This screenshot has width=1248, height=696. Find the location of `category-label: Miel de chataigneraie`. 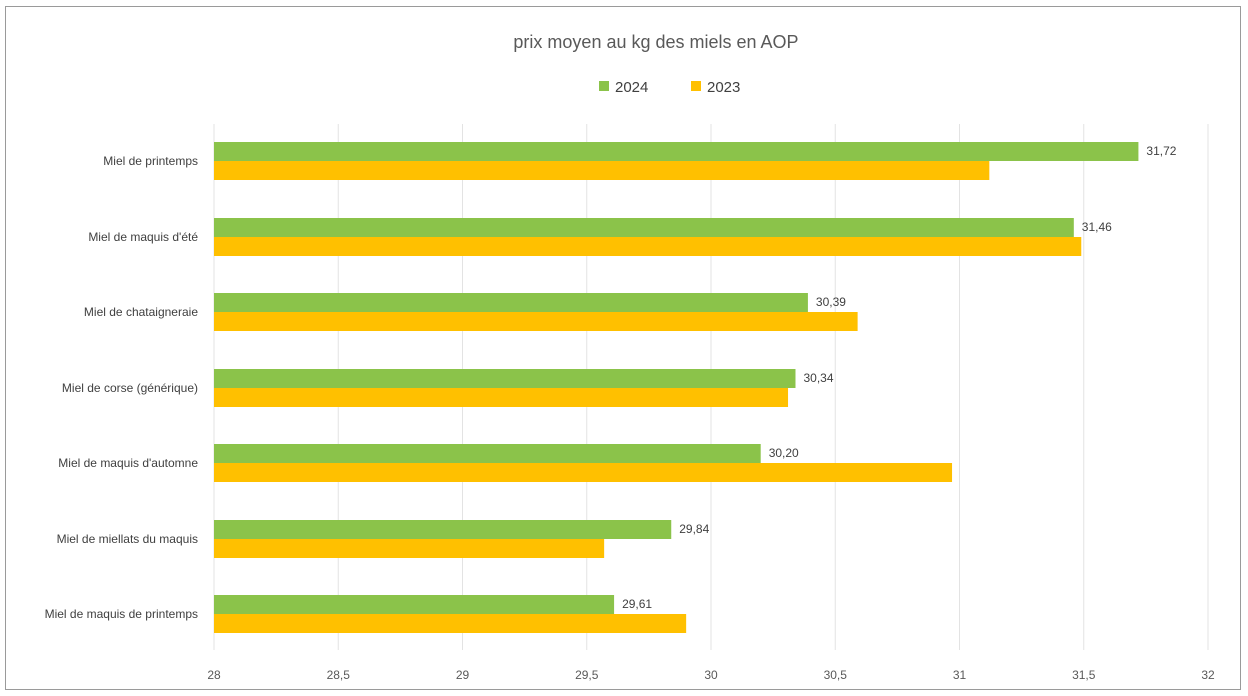

category-label: Miel de chataigneraie is located at coordinates (141, 312).